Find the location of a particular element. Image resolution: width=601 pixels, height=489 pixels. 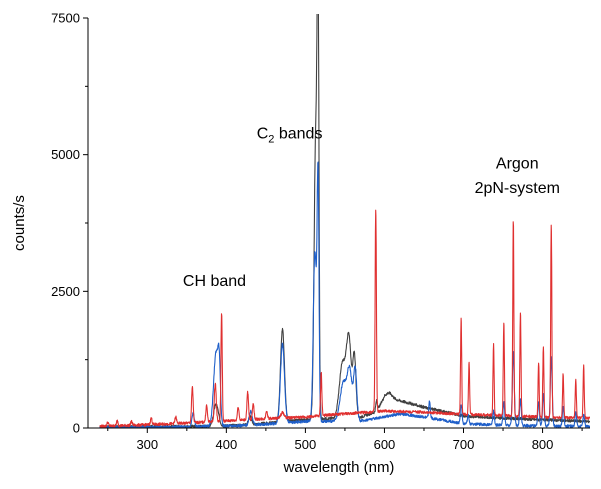

x-axis-title: wavelength (nm) is located at coordinates (339, 467).